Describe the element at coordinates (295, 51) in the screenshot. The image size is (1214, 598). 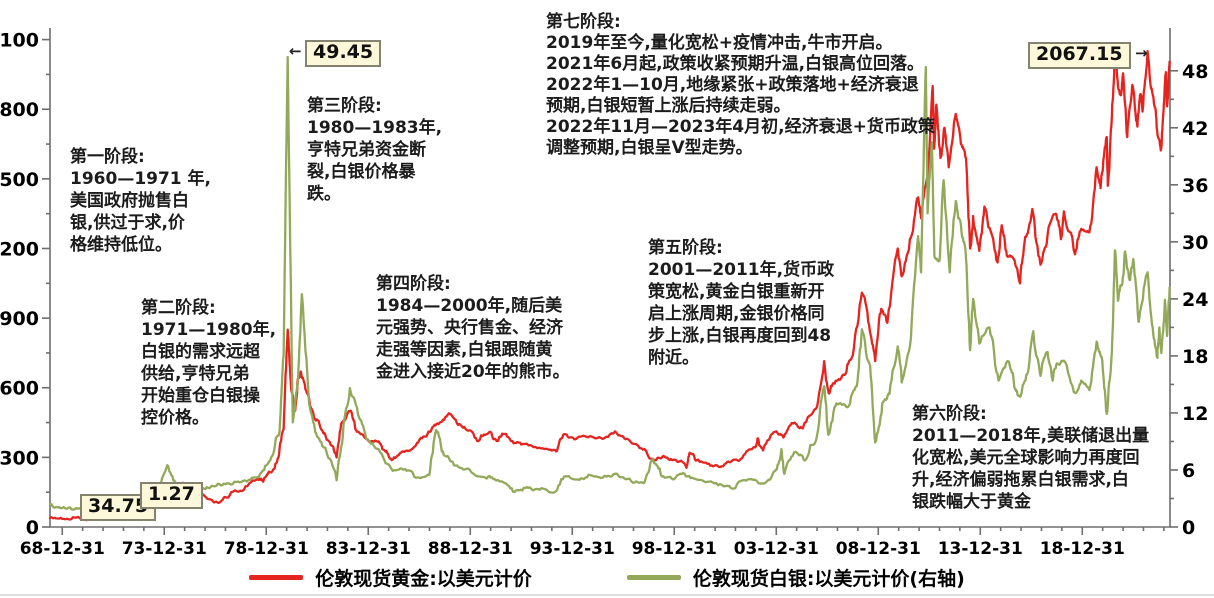
I see `left-arrow-icon: ←` at that location.